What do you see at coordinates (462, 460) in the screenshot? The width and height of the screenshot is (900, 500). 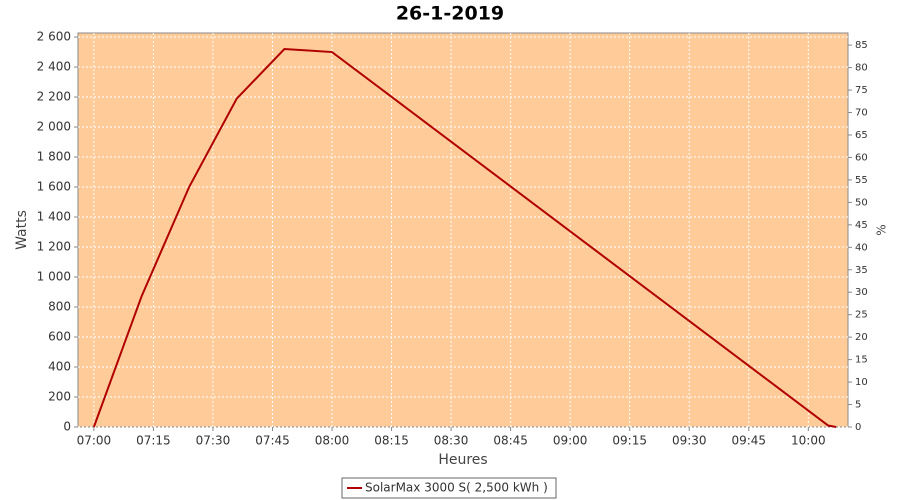 I see `x-axis-label: Heures` at bounding box center [462, 460].